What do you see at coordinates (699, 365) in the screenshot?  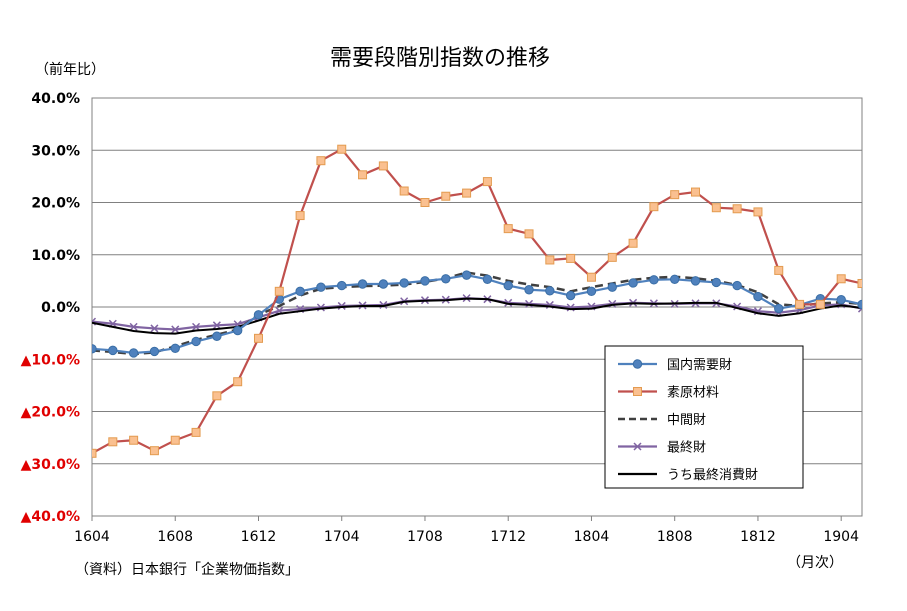 I see `legend-label: 国内需要財` at bounding box center [699, 365].